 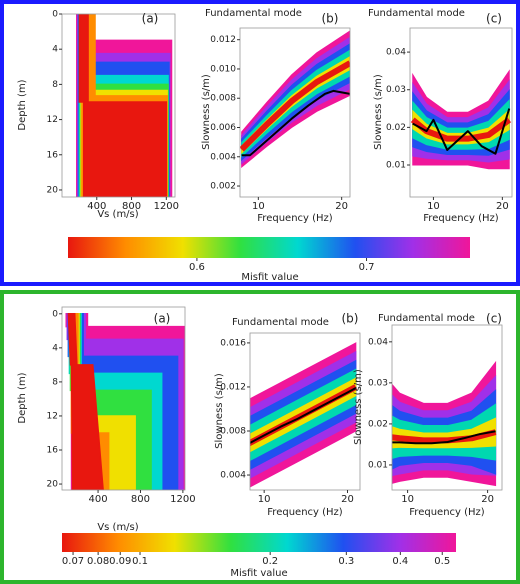 I want to click on x-tick-label: 0.09, so click(x=120, y=561).